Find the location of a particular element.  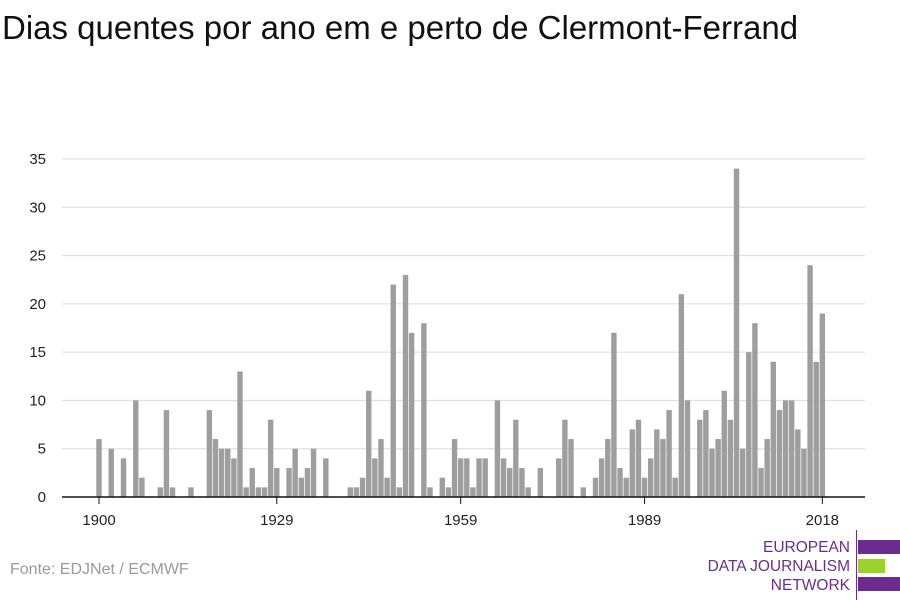

y-tick-label: 0 is located at coordinates (42, 497).